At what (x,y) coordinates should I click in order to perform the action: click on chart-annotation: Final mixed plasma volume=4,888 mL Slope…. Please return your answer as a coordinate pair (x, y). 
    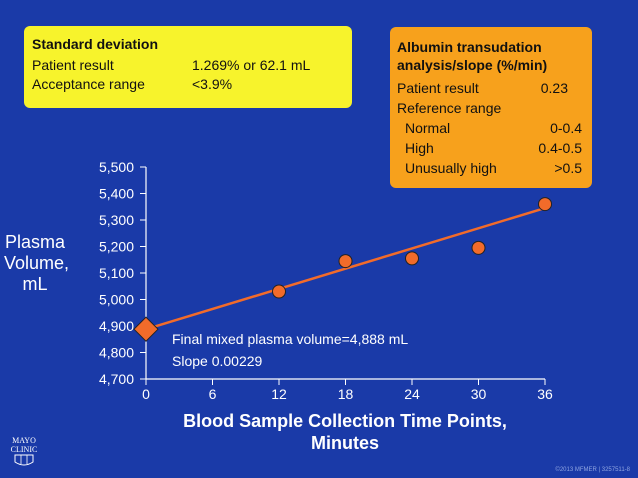
    Looking at the image, I should click on (290, 350).